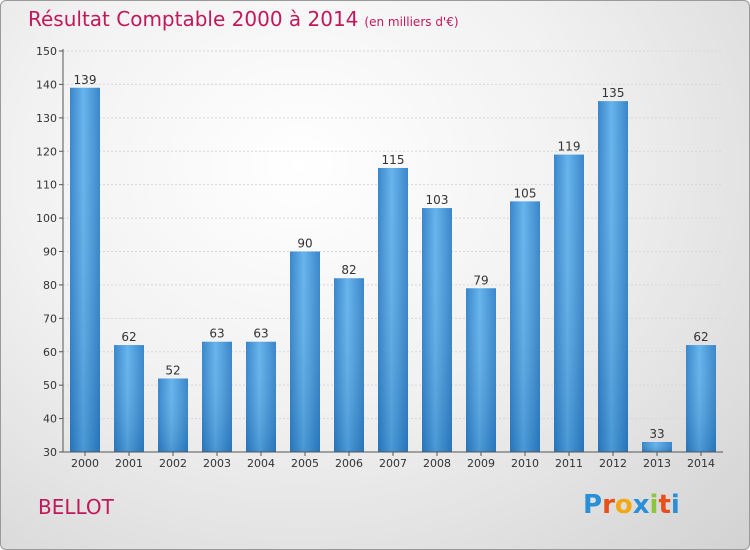  What do you see at coordinates (50, 352) in the screenshot?
I see `y-tick-label: 60` at bounding box center [50, 352].